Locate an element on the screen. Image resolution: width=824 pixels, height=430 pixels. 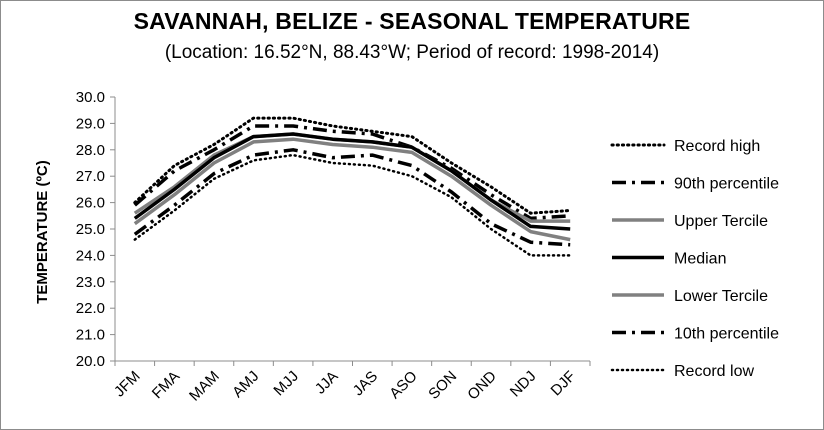
y-tick-label: 22.0 is located at coordinates (90, 308).